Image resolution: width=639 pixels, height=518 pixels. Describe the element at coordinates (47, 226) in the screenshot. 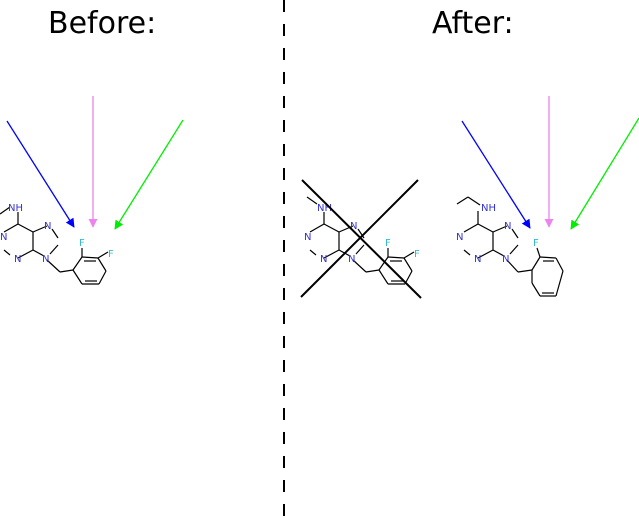

I see `before-n7-label: N` at that location.